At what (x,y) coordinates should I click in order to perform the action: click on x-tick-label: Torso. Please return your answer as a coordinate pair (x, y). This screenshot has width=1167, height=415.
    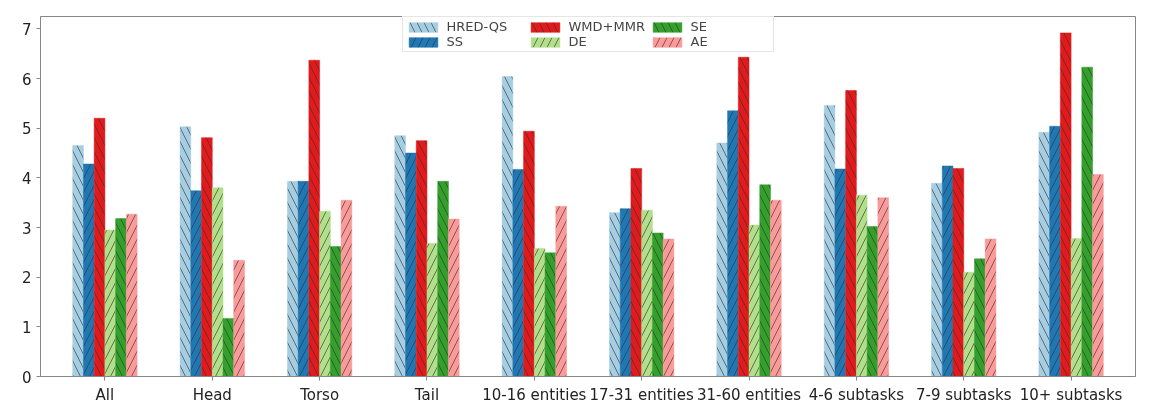
    Looking at the image, I should click on (319, 394).